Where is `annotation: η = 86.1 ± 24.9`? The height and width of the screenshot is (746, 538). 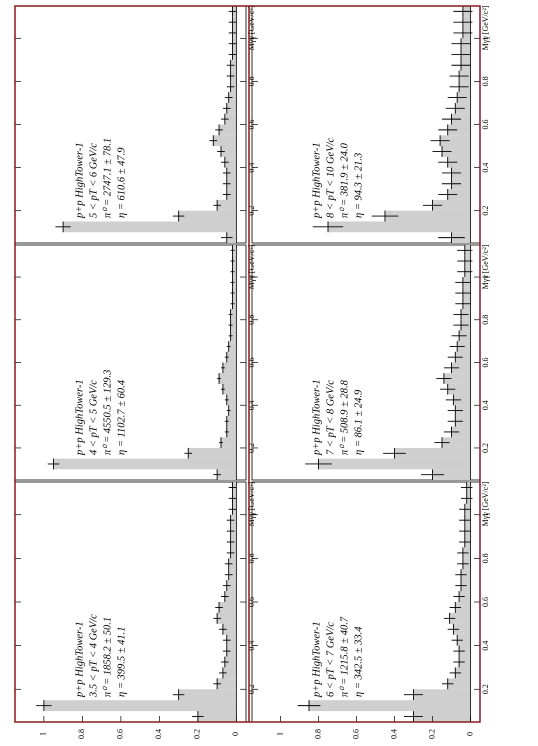
annotation: η = 86.1 ± 24.9 is located at coordinates (358, 422).